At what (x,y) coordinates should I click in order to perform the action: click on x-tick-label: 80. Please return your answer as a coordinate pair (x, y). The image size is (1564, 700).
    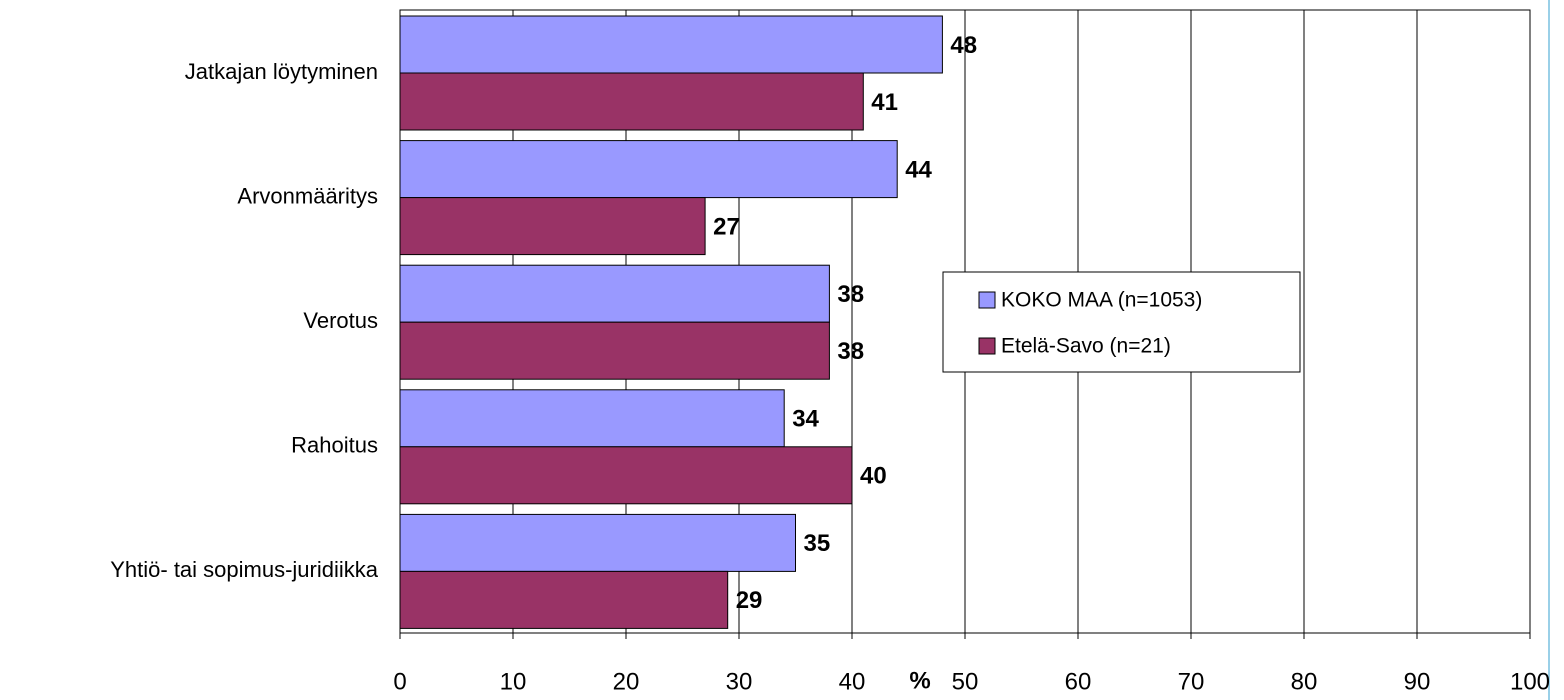
    Looking at the image, I should click on (1304, 681).